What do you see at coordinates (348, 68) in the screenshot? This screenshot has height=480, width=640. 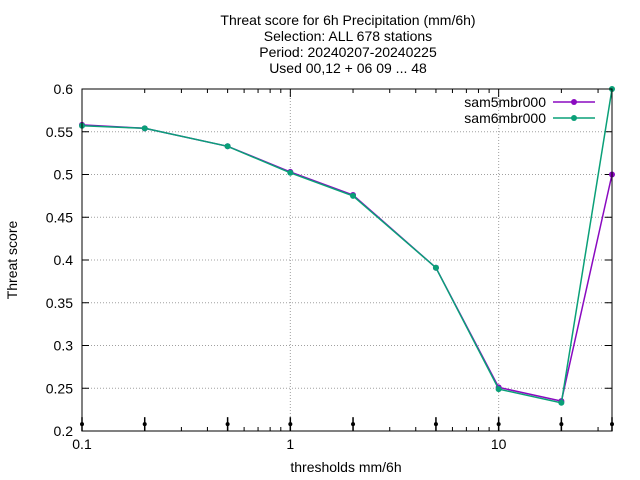 I see `title-line-4: Used 00,12 + 06 09 ... 48` at bounding box center [348, 68].